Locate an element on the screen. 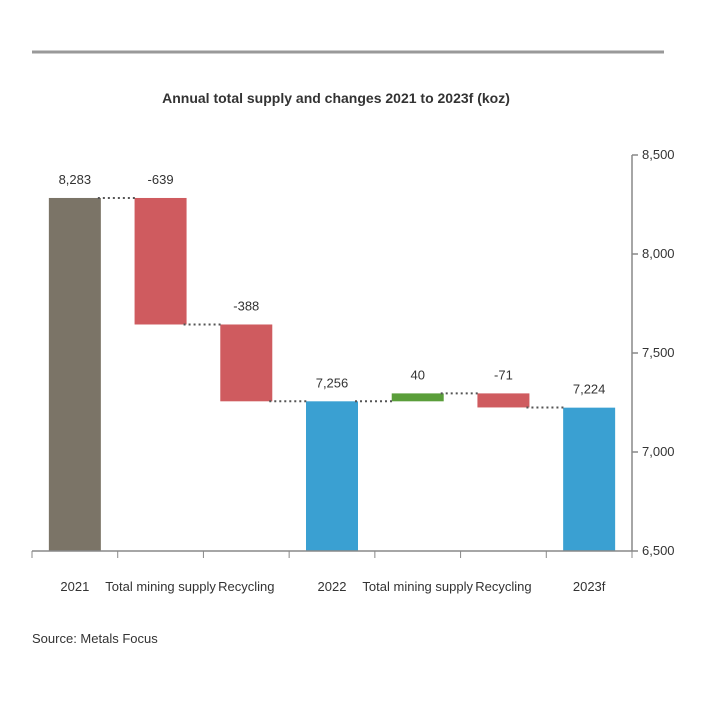 The width and height of the screenshot is (720, 720). y-tick-label-1: 6,500 is located at coordinates (658, 550).